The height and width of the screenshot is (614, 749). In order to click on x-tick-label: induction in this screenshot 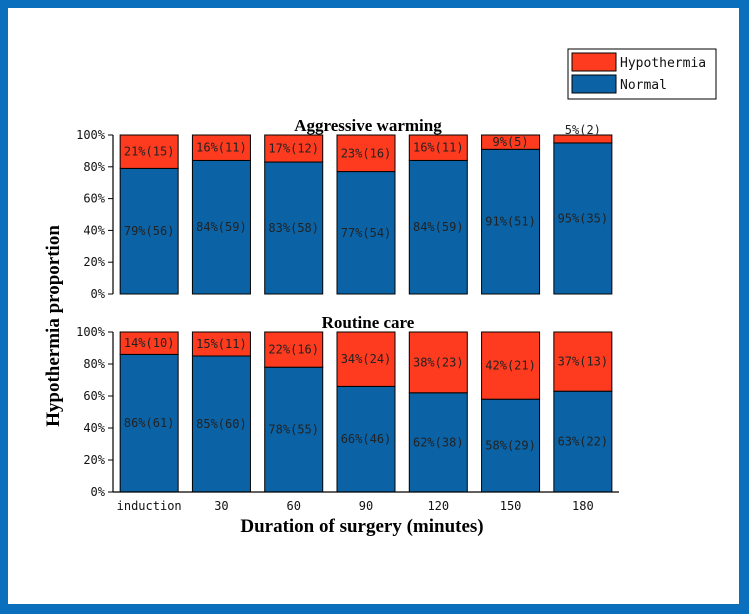, I will do `click(149, 506)`.